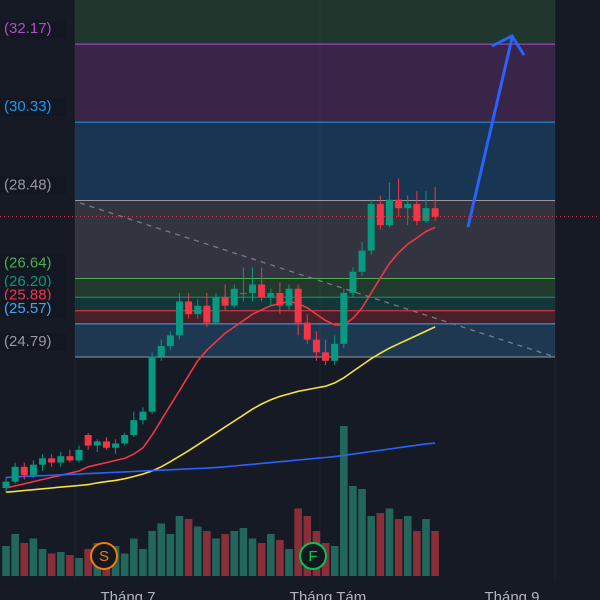 The image size is (600, 600). What do you see at coordinates (28, 281) in the screenshot?
I see `y-tick-label: (26.20)` at bounding box center [28, 281].